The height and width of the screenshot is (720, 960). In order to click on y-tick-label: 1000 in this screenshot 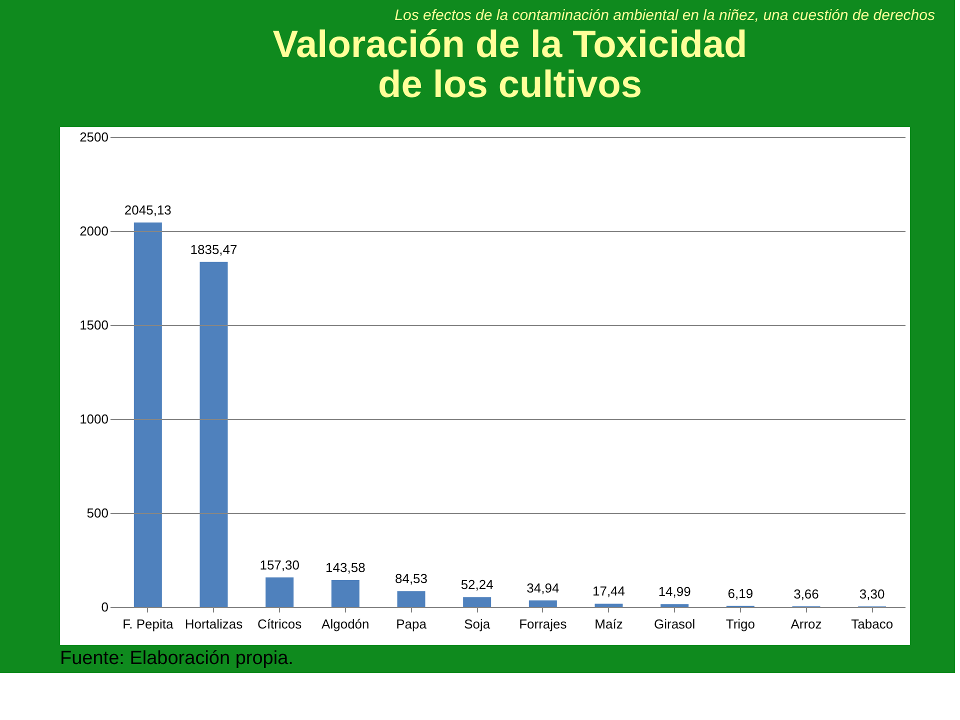, I will do `click(94, 419)`.